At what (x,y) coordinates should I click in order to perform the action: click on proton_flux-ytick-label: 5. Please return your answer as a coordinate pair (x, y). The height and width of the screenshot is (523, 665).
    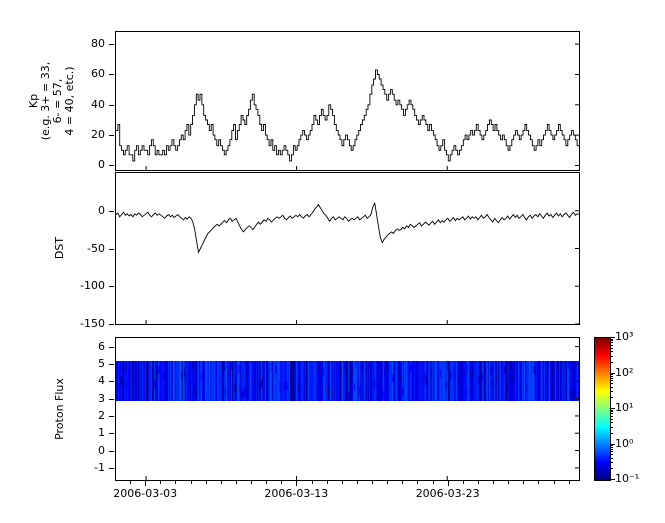
    Looking at the image, I should click on (101, 363).